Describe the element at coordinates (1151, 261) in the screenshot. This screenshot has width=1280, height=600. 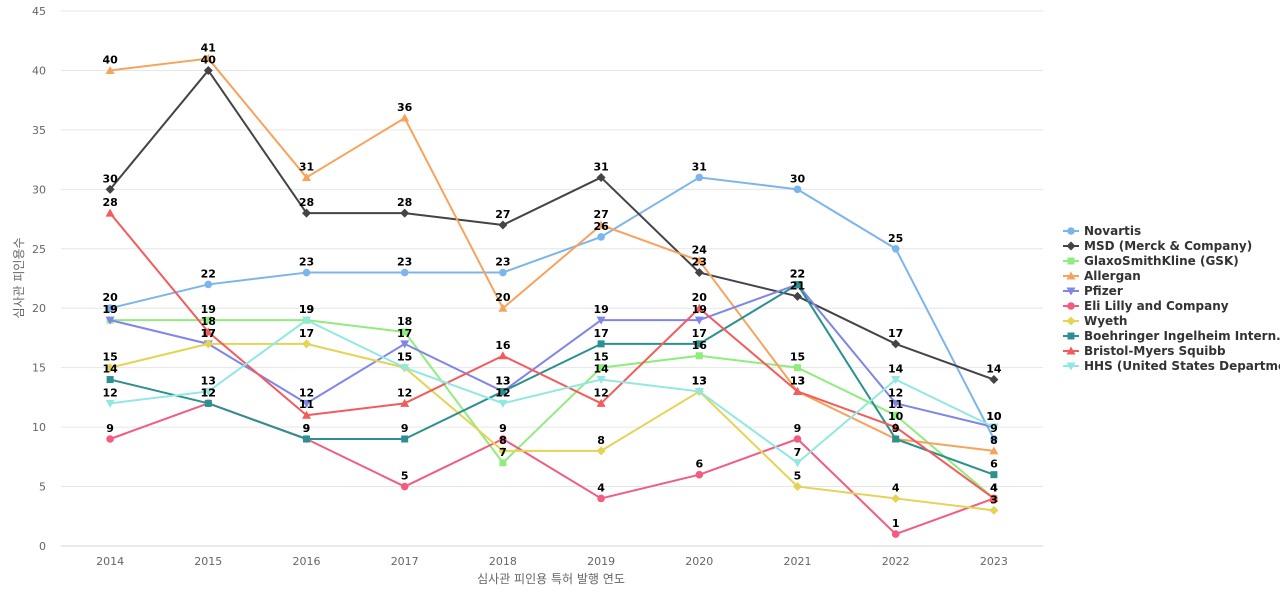
I see `legend-item: GlaxoSmithKline (GSK)` at that location.